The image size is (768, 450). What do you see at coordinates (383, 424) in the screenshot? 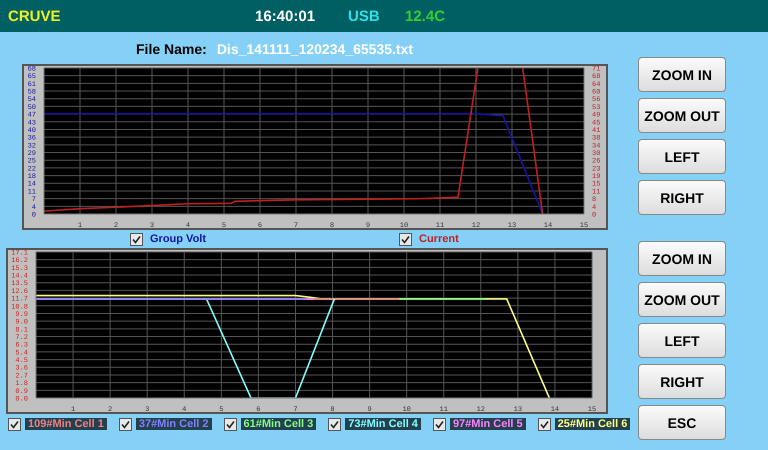
I see `text: 73#Min Cell 4` at bounding box center [383, 424].